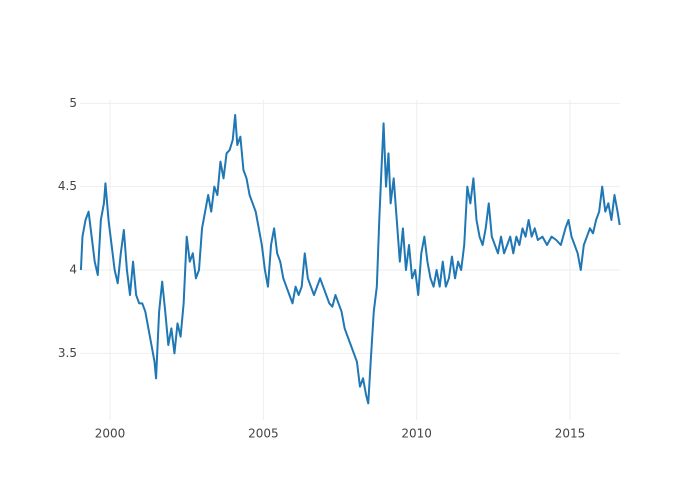 This screenshot has height=500, width=700. What do you see at coordinates (67, 186) in the screenshot?
I see `y-tick-label: 4.5` at bounding box center [67, 186].